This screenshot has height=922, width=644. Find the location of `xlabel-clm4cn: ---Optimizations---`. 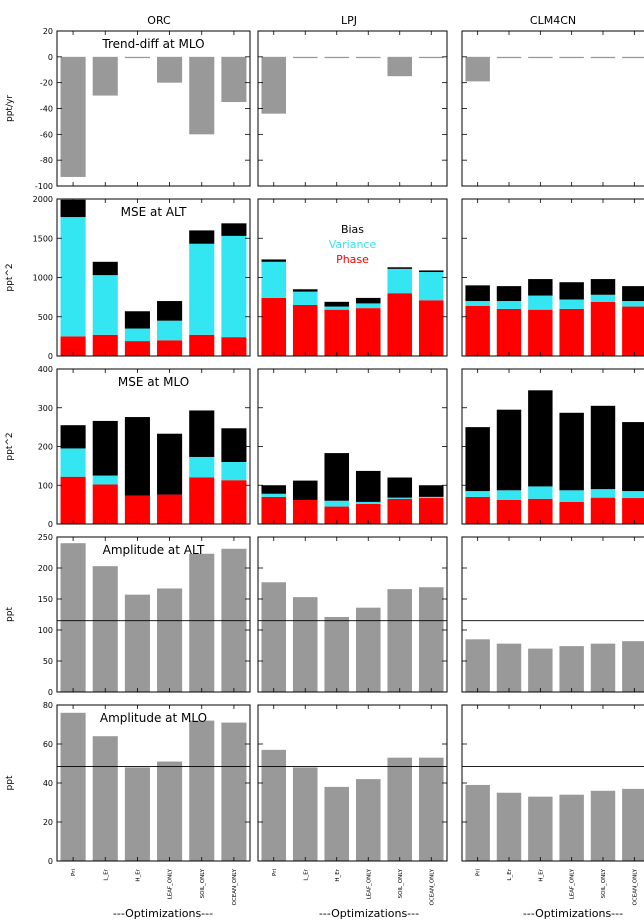

xlabel-clm4cn: ---Optimizations--- is located at coordinates (573, 913).